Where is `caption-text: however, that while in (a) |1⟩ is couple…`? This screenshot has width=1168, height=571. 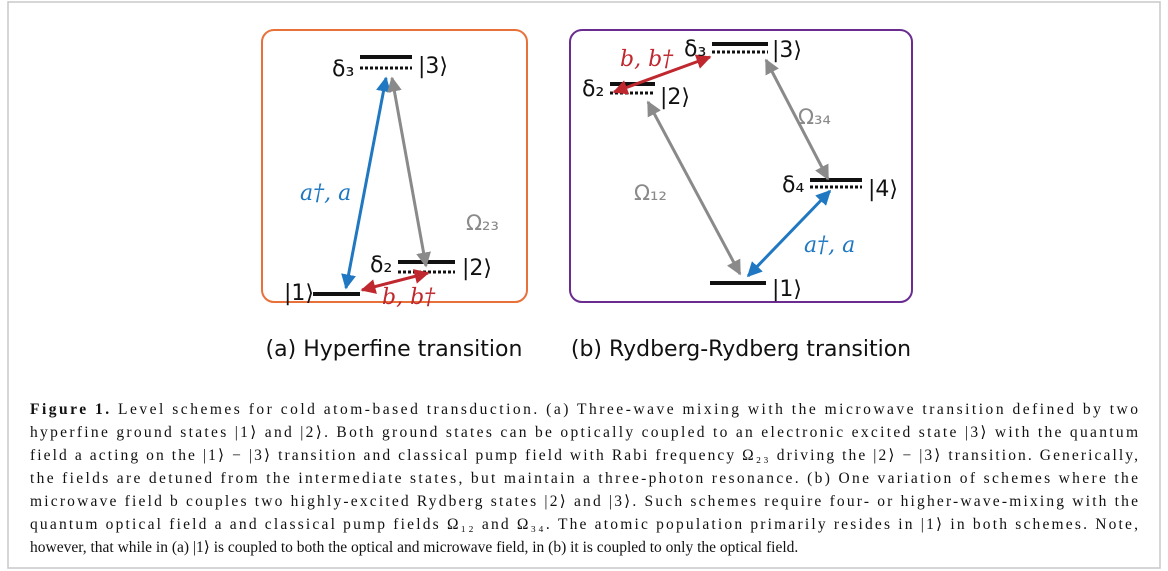 caption-text: however, that while in (a) |1⟩ is couple… is located at coordinates (414, 547).